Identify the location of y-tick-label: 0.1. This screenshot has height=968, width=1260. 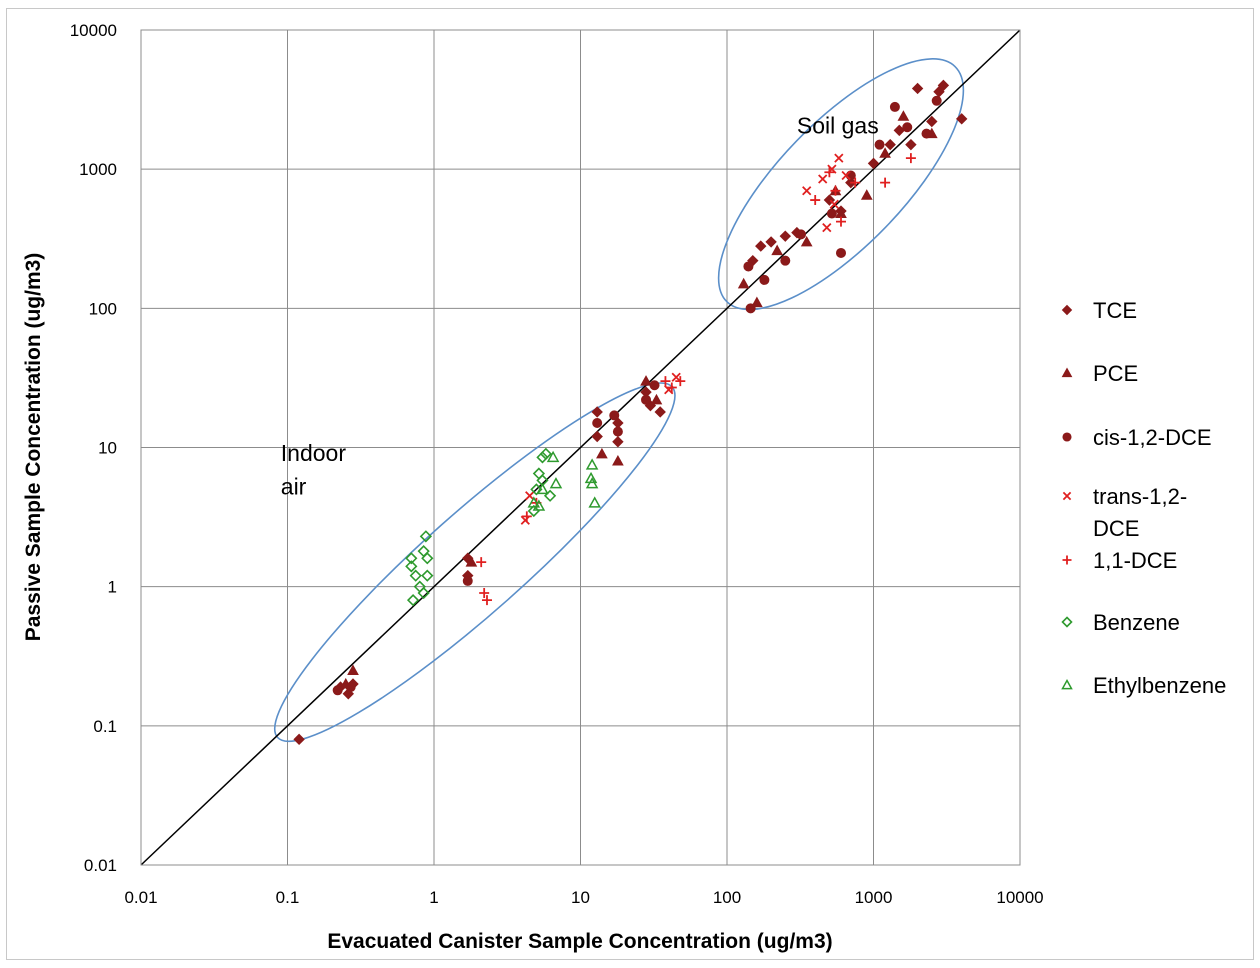
(105, 726).